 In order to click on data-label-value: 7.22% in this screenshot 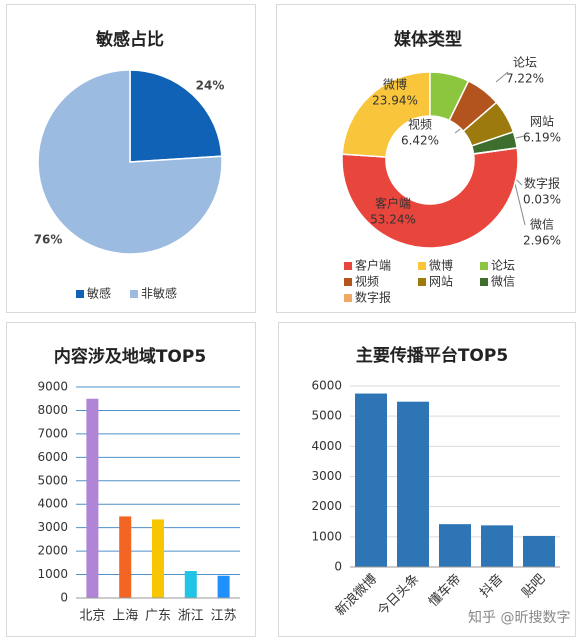, I will do `click(525, 79)`.